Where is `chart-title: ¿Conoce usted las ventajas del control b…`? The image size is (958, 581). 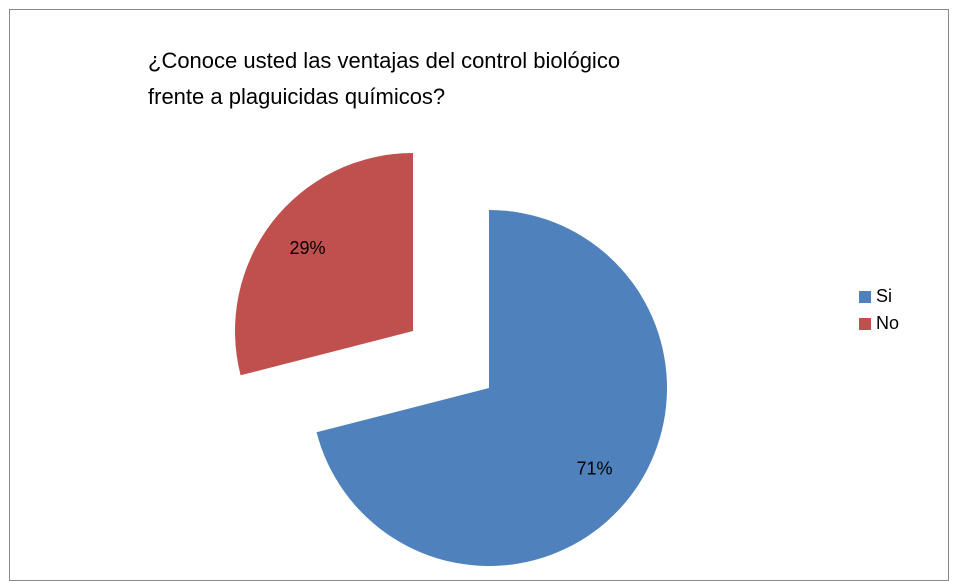
chart-title: ¿Conoce usted las ventajas del control b… is located at coordinates (384, 60).